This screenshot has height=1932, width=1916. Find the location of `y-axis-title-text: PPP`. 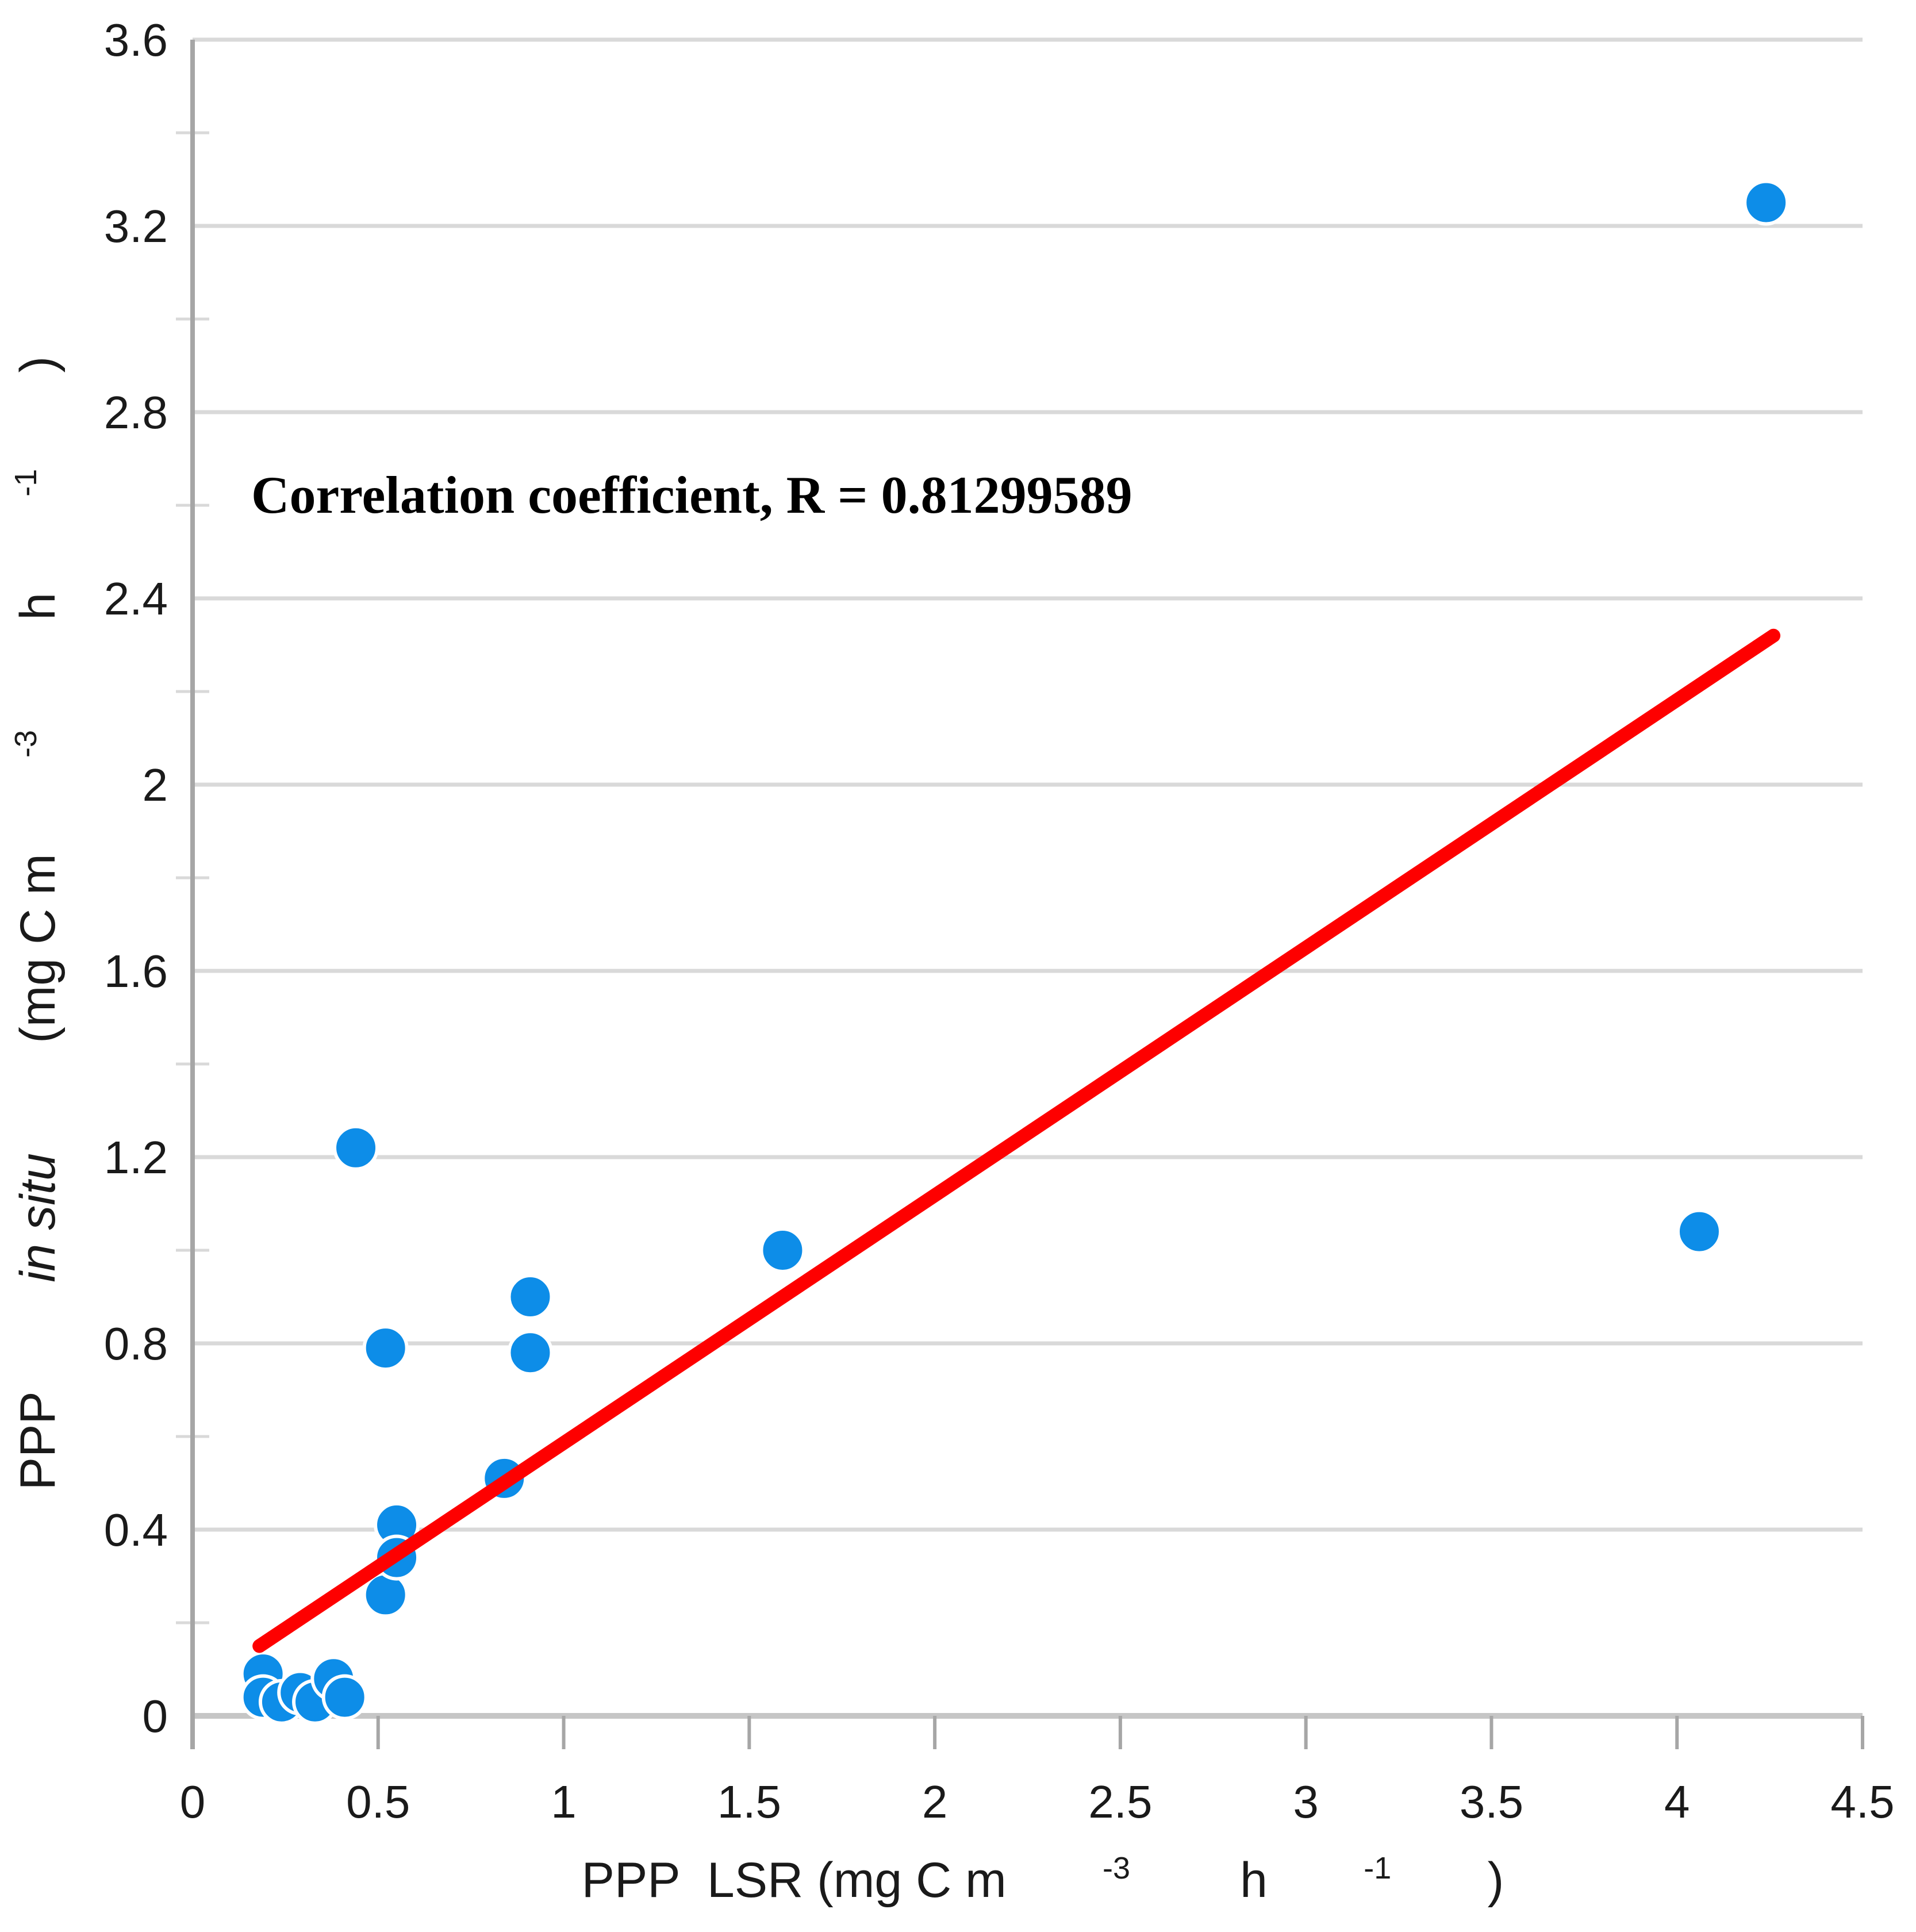

y-axis-title-text: PPP is located at coordinates (38, 1434).